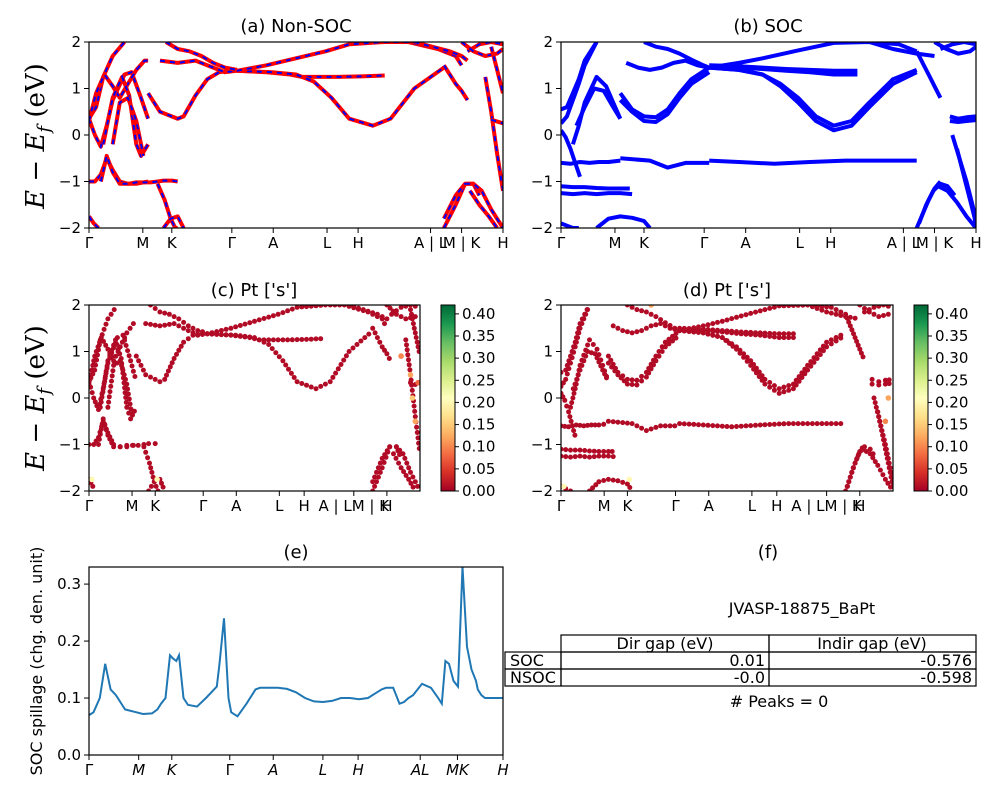 This screenshot has height=800, width=1000. Describe the element at coordinates (827, 506) in the screenshot. I see `d-xtick-label: A | LM | K` at that location.